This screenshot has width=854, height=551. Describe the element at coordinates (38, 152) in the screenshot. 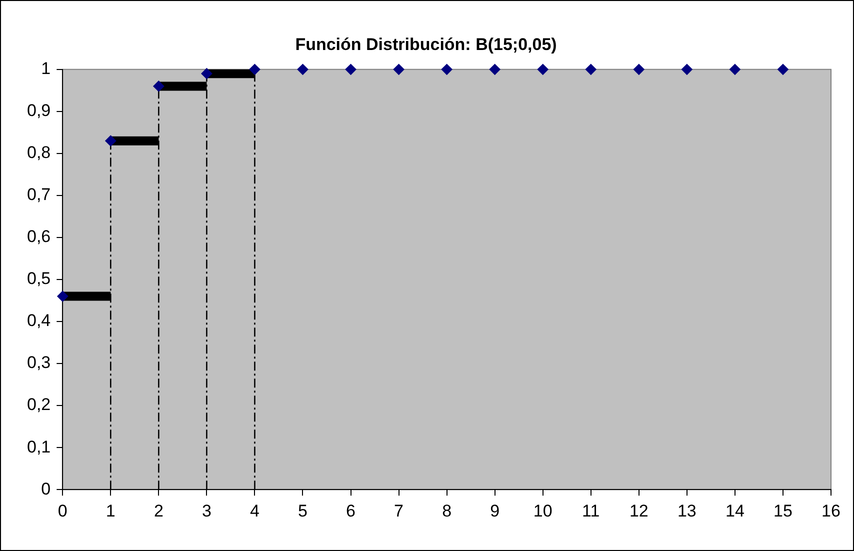

I see `y-tick-label: 0,8` at that location.